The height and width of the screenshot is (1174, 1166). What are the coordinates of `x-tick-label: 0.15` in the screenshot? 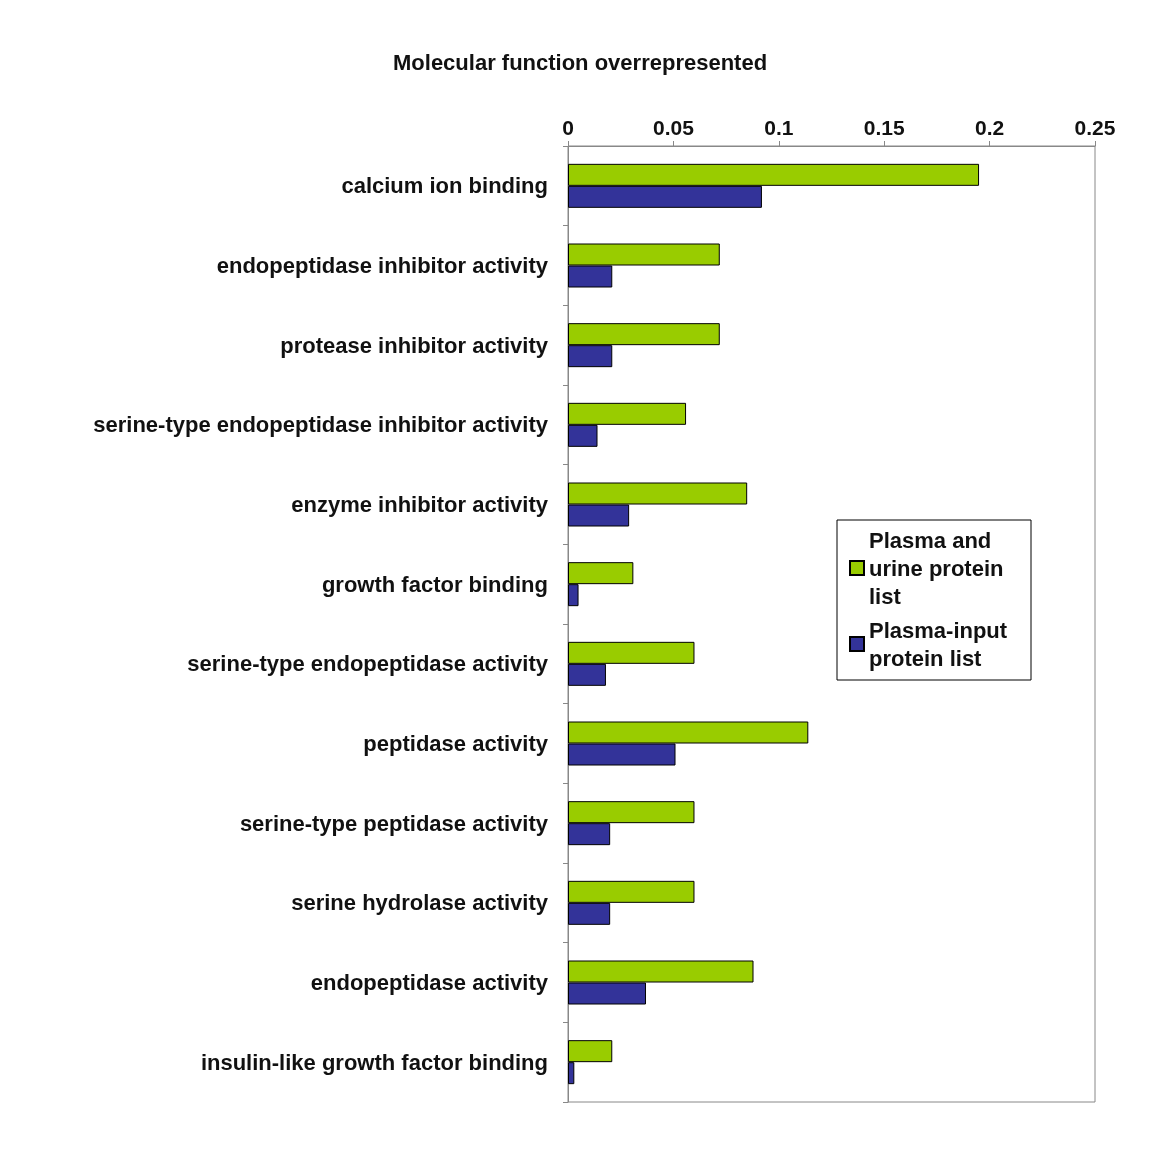 It's located at (884, 127).